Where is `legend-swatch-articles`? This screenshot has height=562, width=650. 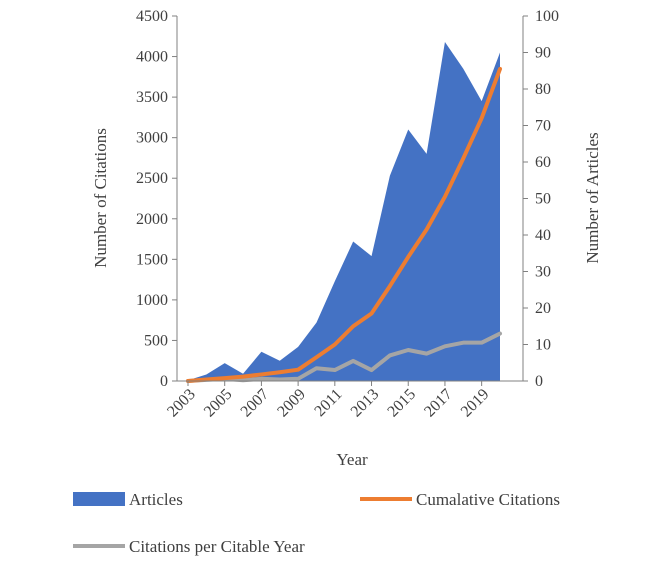 legend-swatch-articles is located at coordinates (99, 499).